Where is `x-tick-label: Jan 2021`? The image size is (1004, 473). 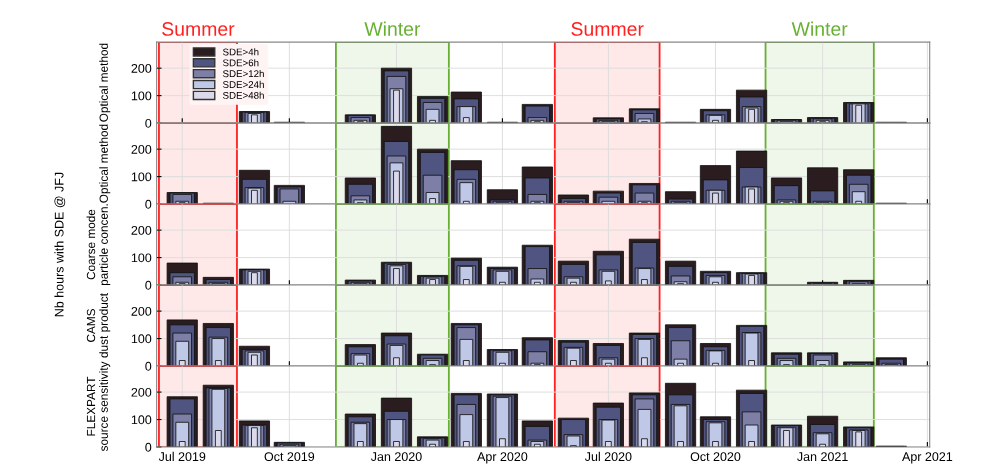 x-tick-label: Jan 2021 is located at coordinates (822, 457).